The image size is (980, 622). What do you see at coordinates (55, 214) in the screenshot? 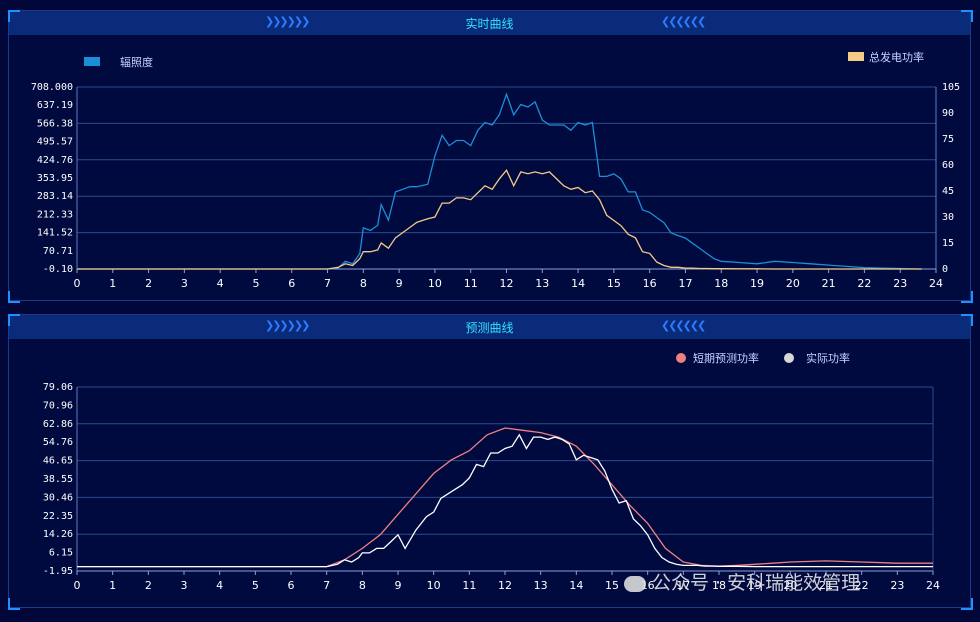
I see `y-tick-label: 212.33` at bounding box center [55, 214].